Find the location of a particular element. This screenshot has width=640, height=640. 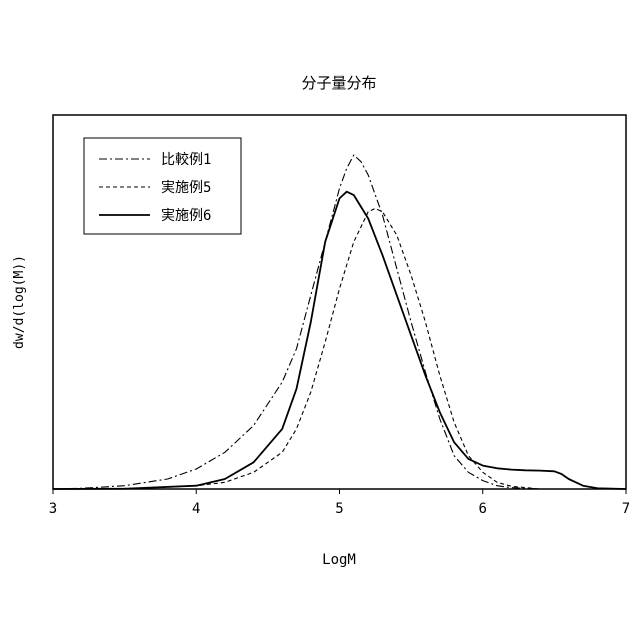

legend: 比較例1 実施例5 実施例6 is located at coordinates (162, 186).